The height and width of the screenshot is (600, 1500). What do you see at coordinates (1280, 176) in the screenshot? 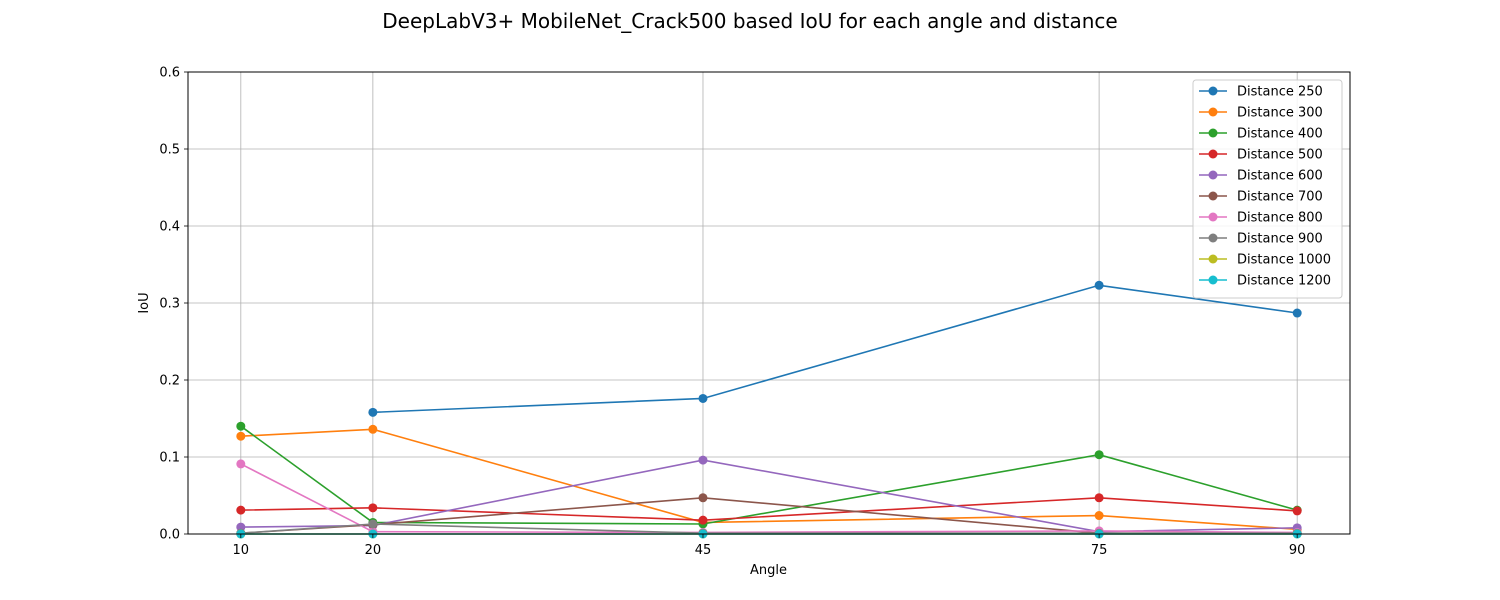
I see `legend-label: Distance 600` at bounding box center [1280, 176].